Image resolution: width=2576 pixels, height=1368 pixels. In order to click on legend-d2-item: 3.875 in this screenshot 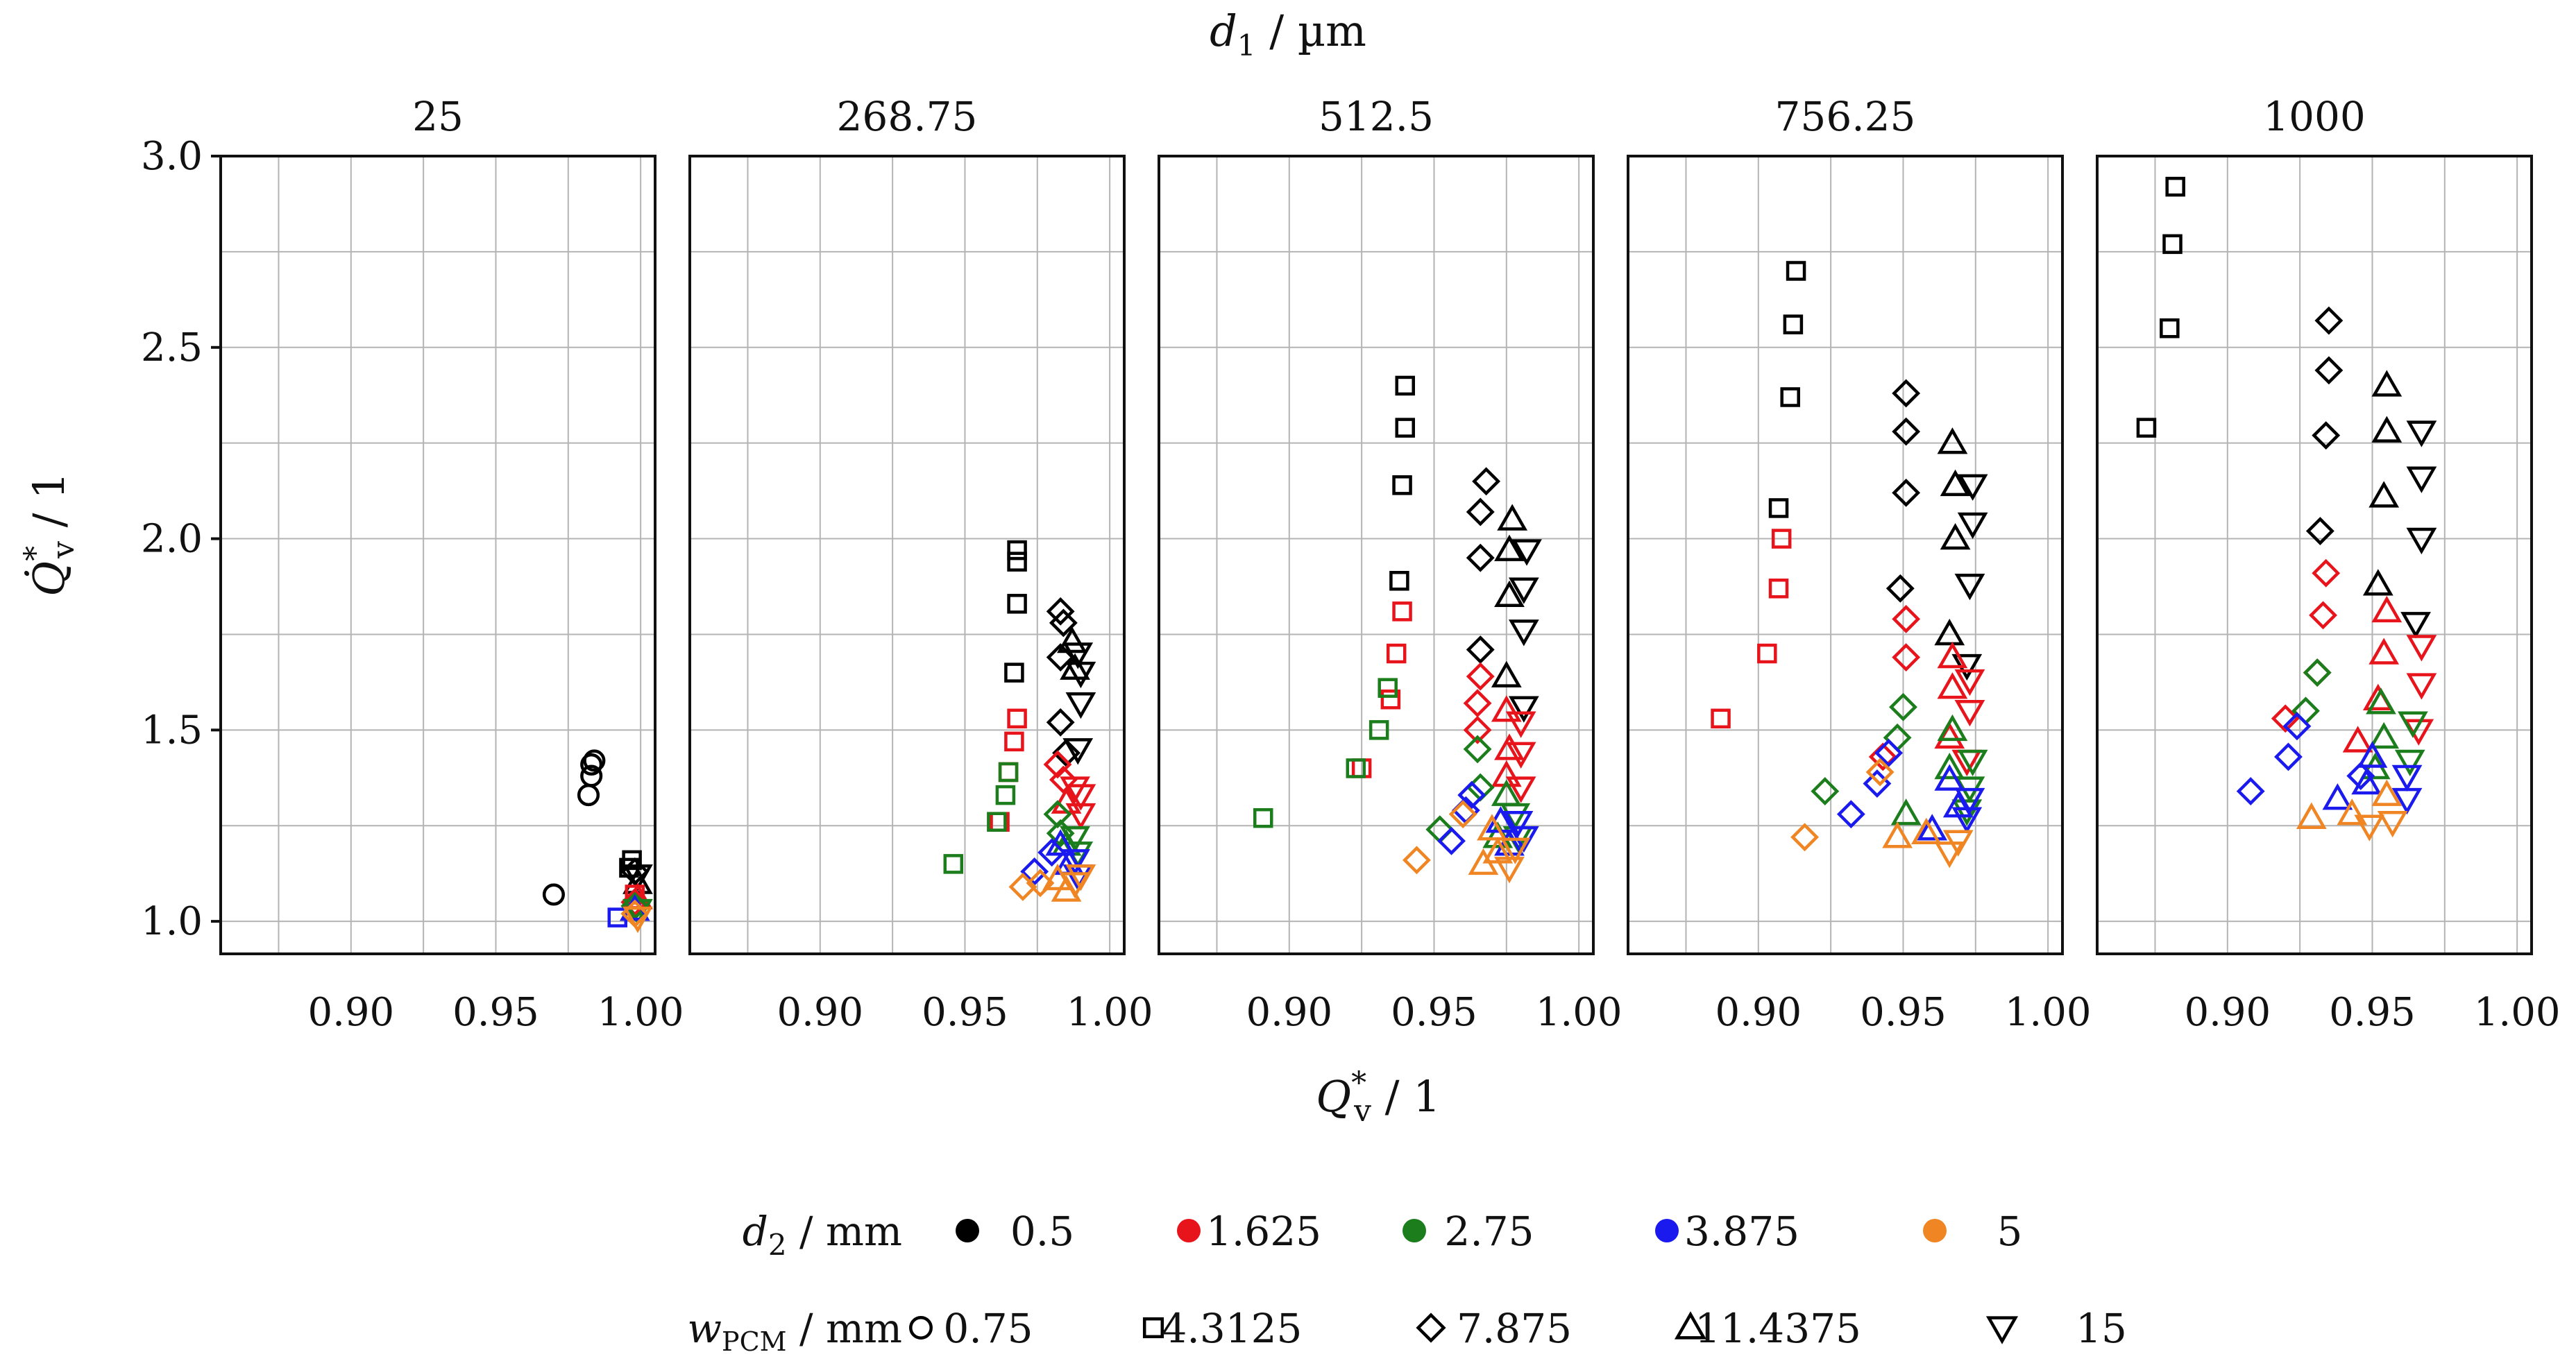, I will do `click(1727, 1231)`.